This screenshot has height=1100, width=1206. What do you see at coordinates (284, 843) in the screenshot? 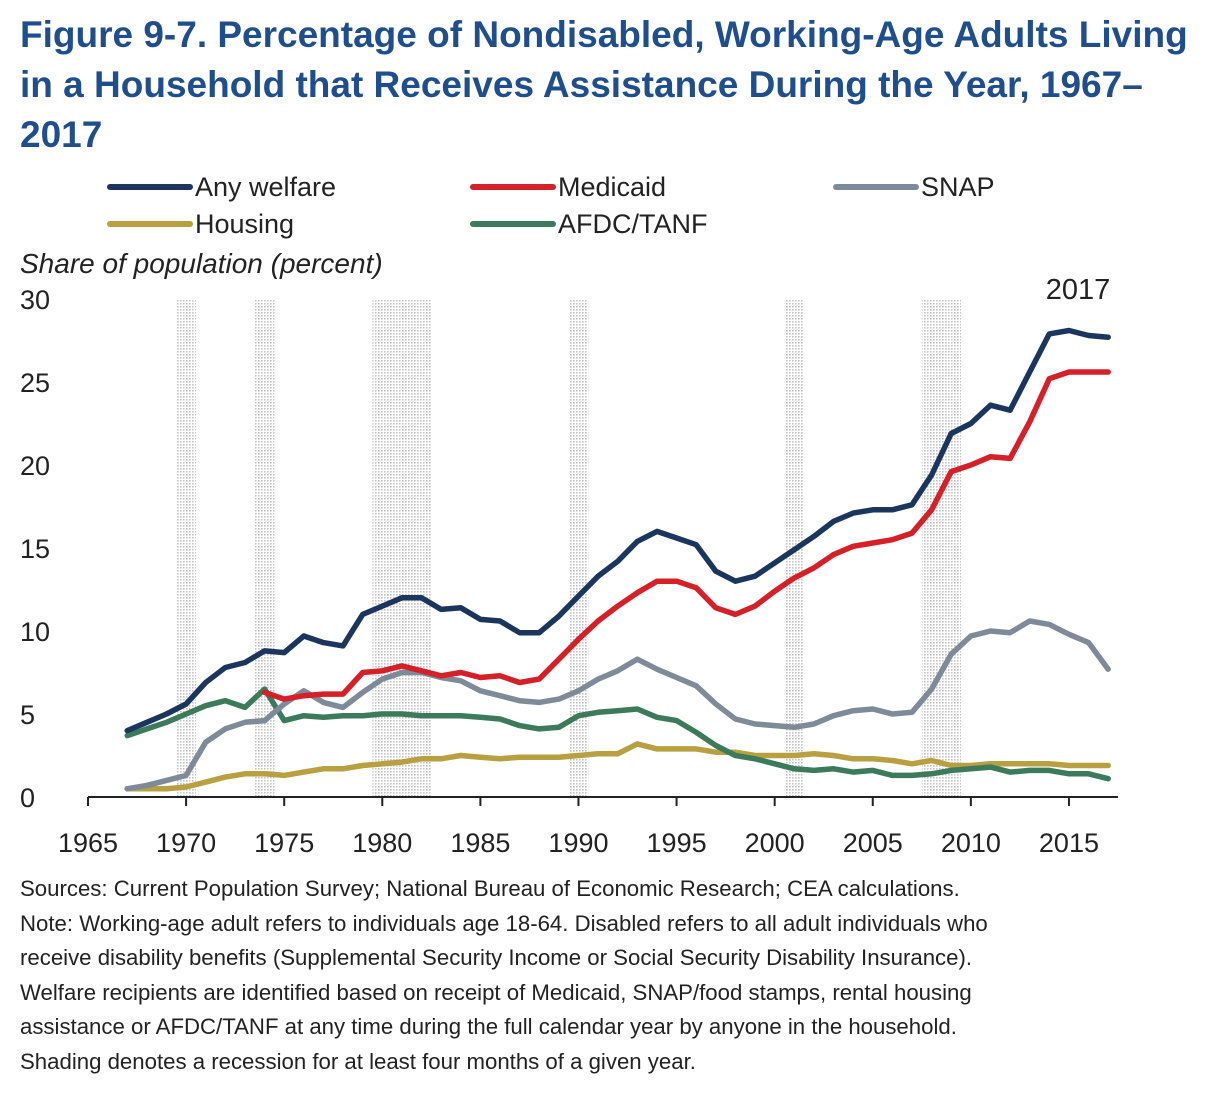
I see `x-tick-label: 1975` at bounding box center [284, 843].